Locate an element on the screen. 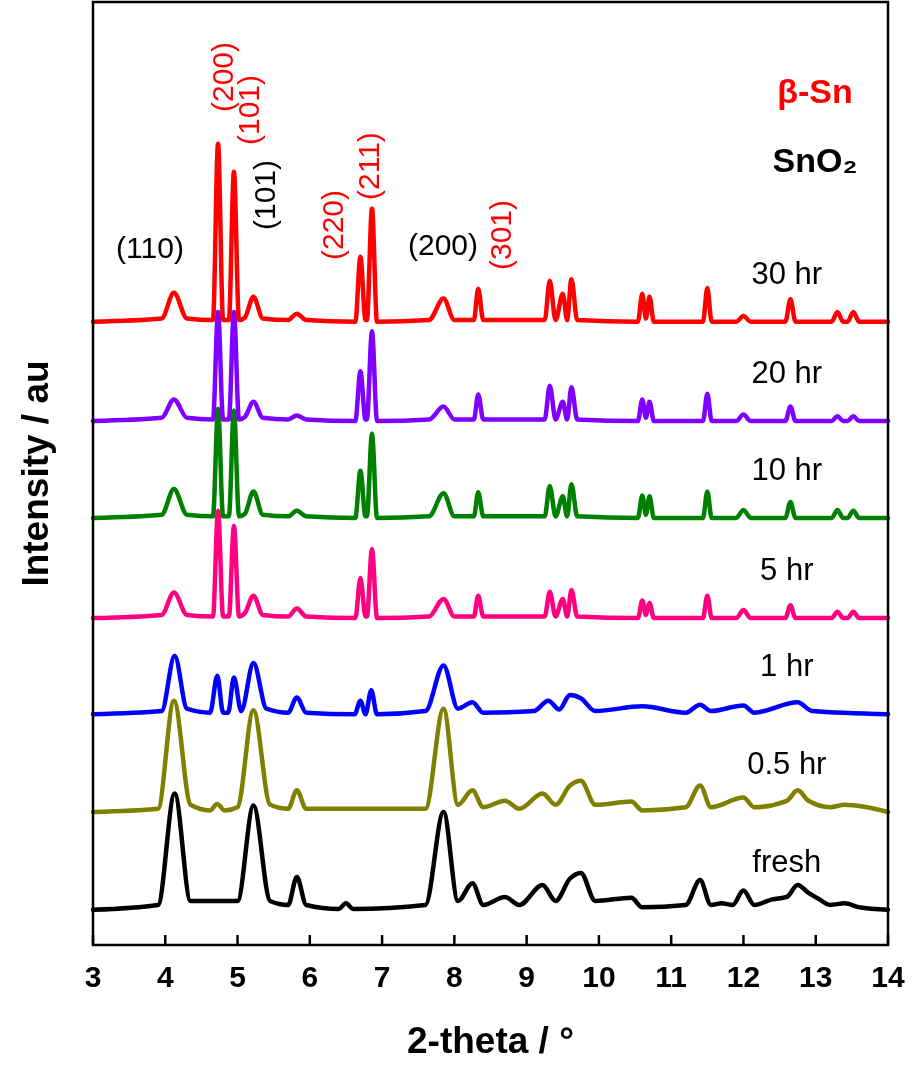 The height and width of the screenshot is (1069, 914). x-tick-label: 7 is located at coordinates (382, 976).